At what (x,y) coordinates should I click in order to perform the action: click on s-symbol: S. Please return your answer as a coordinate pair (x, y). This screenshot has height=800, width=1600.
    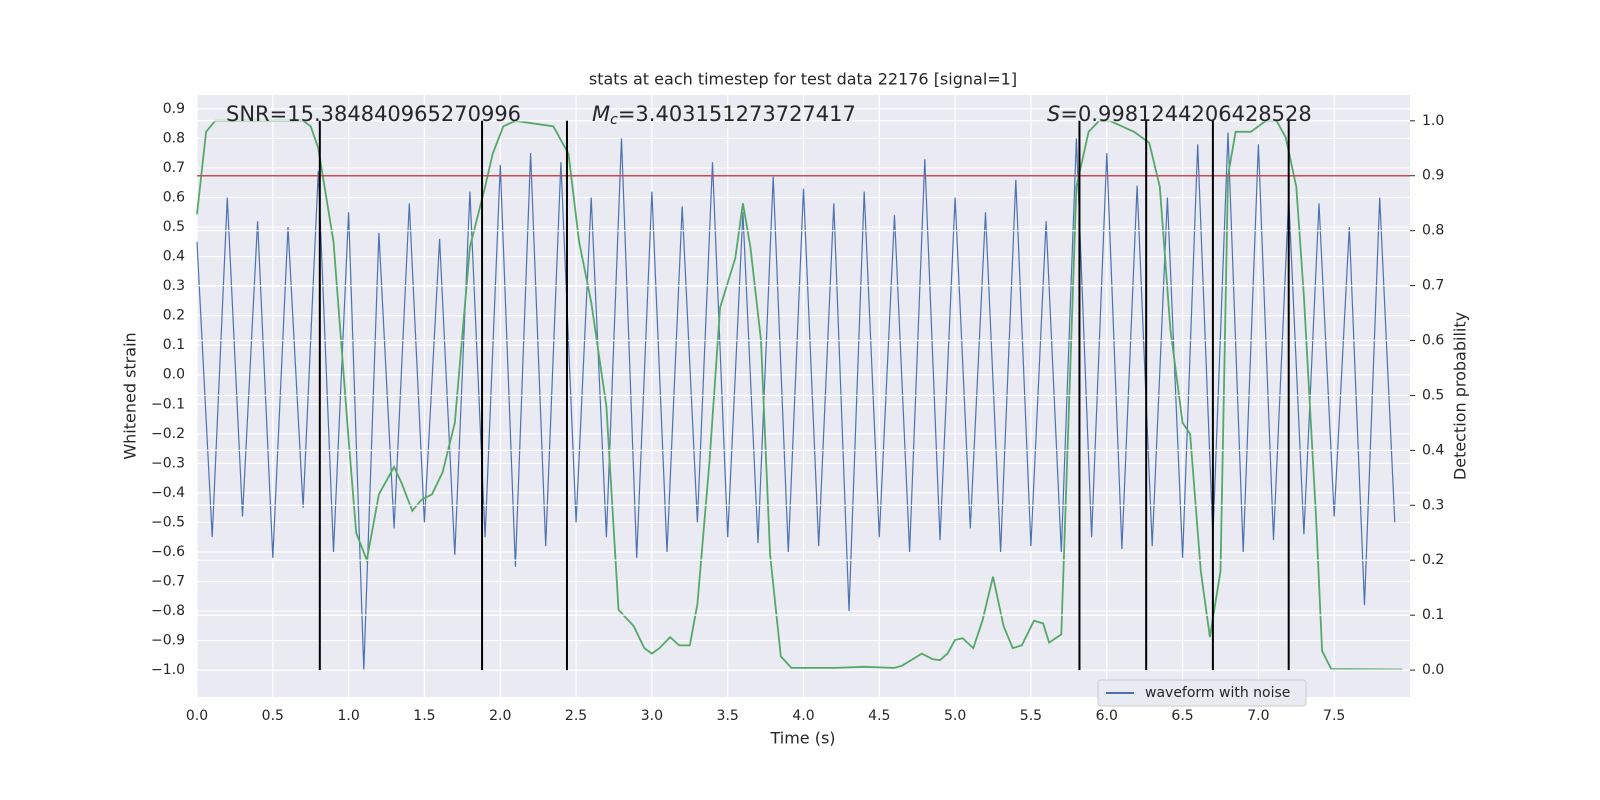
    Looking at the image, I should click on (1053, 114).